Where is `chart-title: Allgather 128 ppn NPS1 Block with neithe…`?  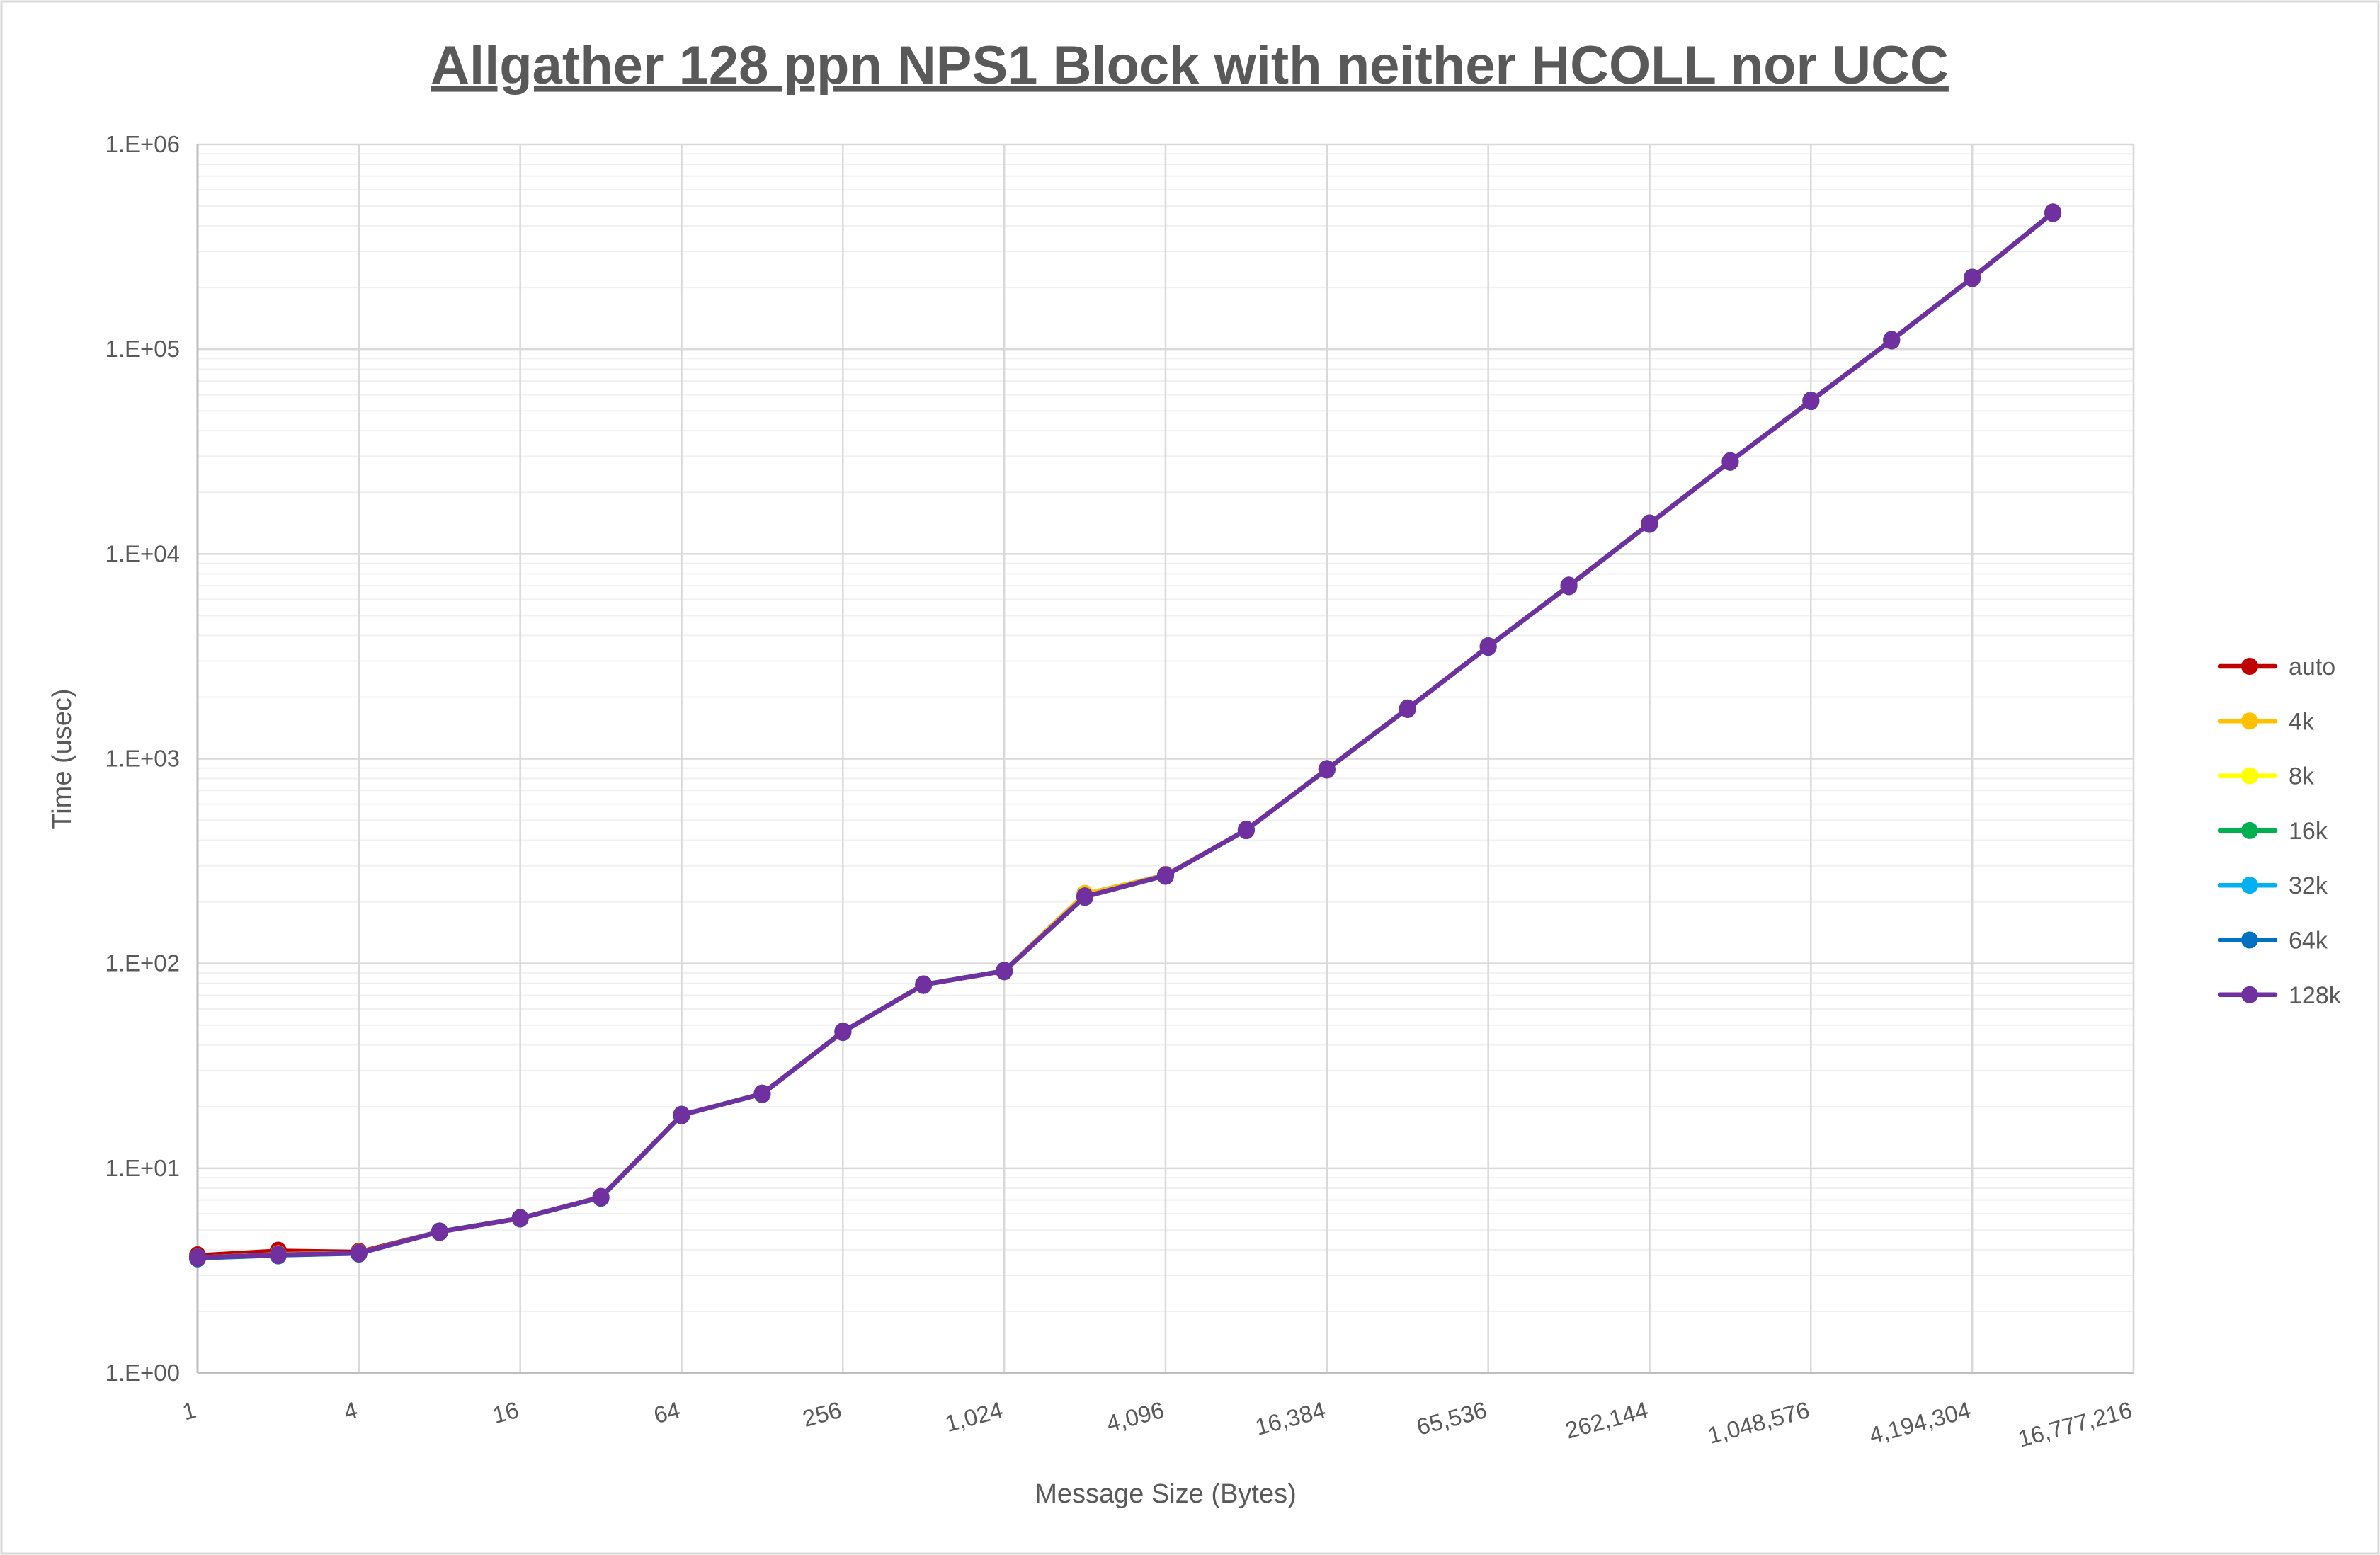 chart-title: Allgather 128 ppn NPS1 Block with neithe… is located at coordinates (1190, 65).